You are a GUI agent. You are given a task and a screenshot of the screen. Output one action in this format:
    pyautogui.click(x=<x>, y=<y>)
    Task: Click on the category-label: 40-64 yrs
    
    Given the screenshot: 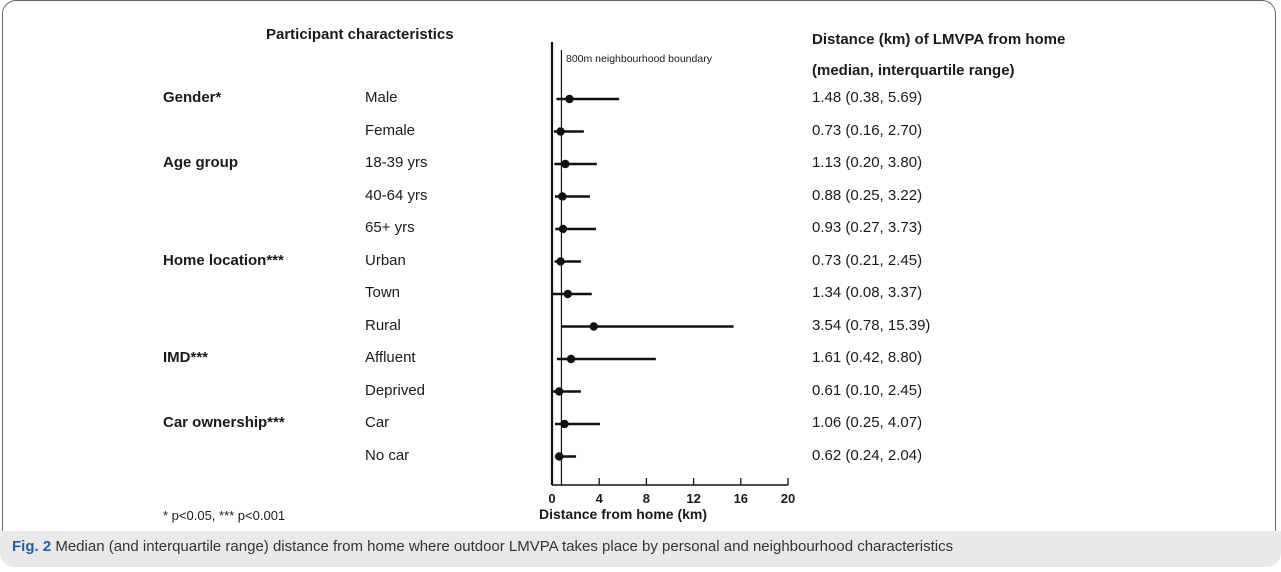 What is the action you would take?
    pyautogui.click(x=396, y=195)
    